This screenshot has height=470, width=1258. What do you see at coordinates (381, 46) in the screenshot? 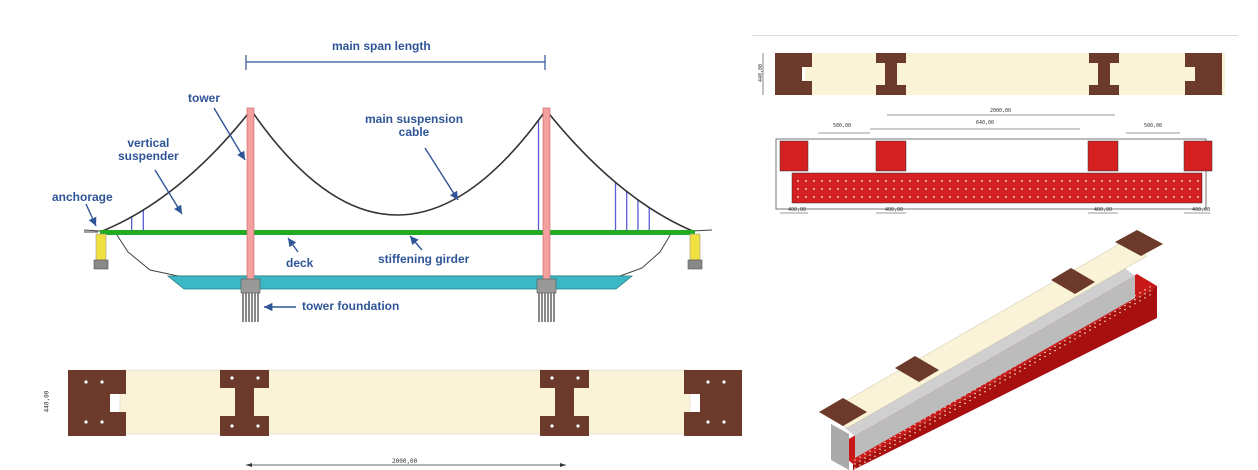
I see `main-span-label: main span length` at bounding box center [381, 46].